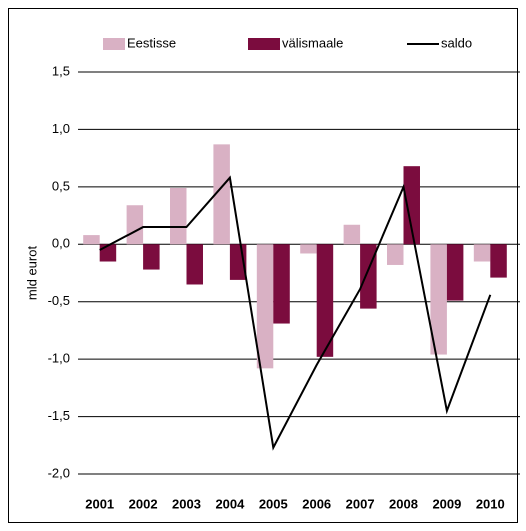  What do you see at coordinates (273, 503) in the screenshot?
I see `x-tick-label: 2005` at bounding box center [273, 503].